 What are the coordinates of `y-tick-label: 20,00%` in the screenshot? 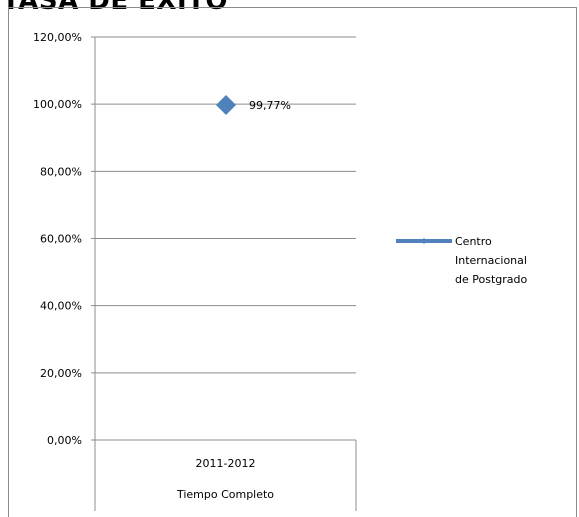 It's located at (61, 373).